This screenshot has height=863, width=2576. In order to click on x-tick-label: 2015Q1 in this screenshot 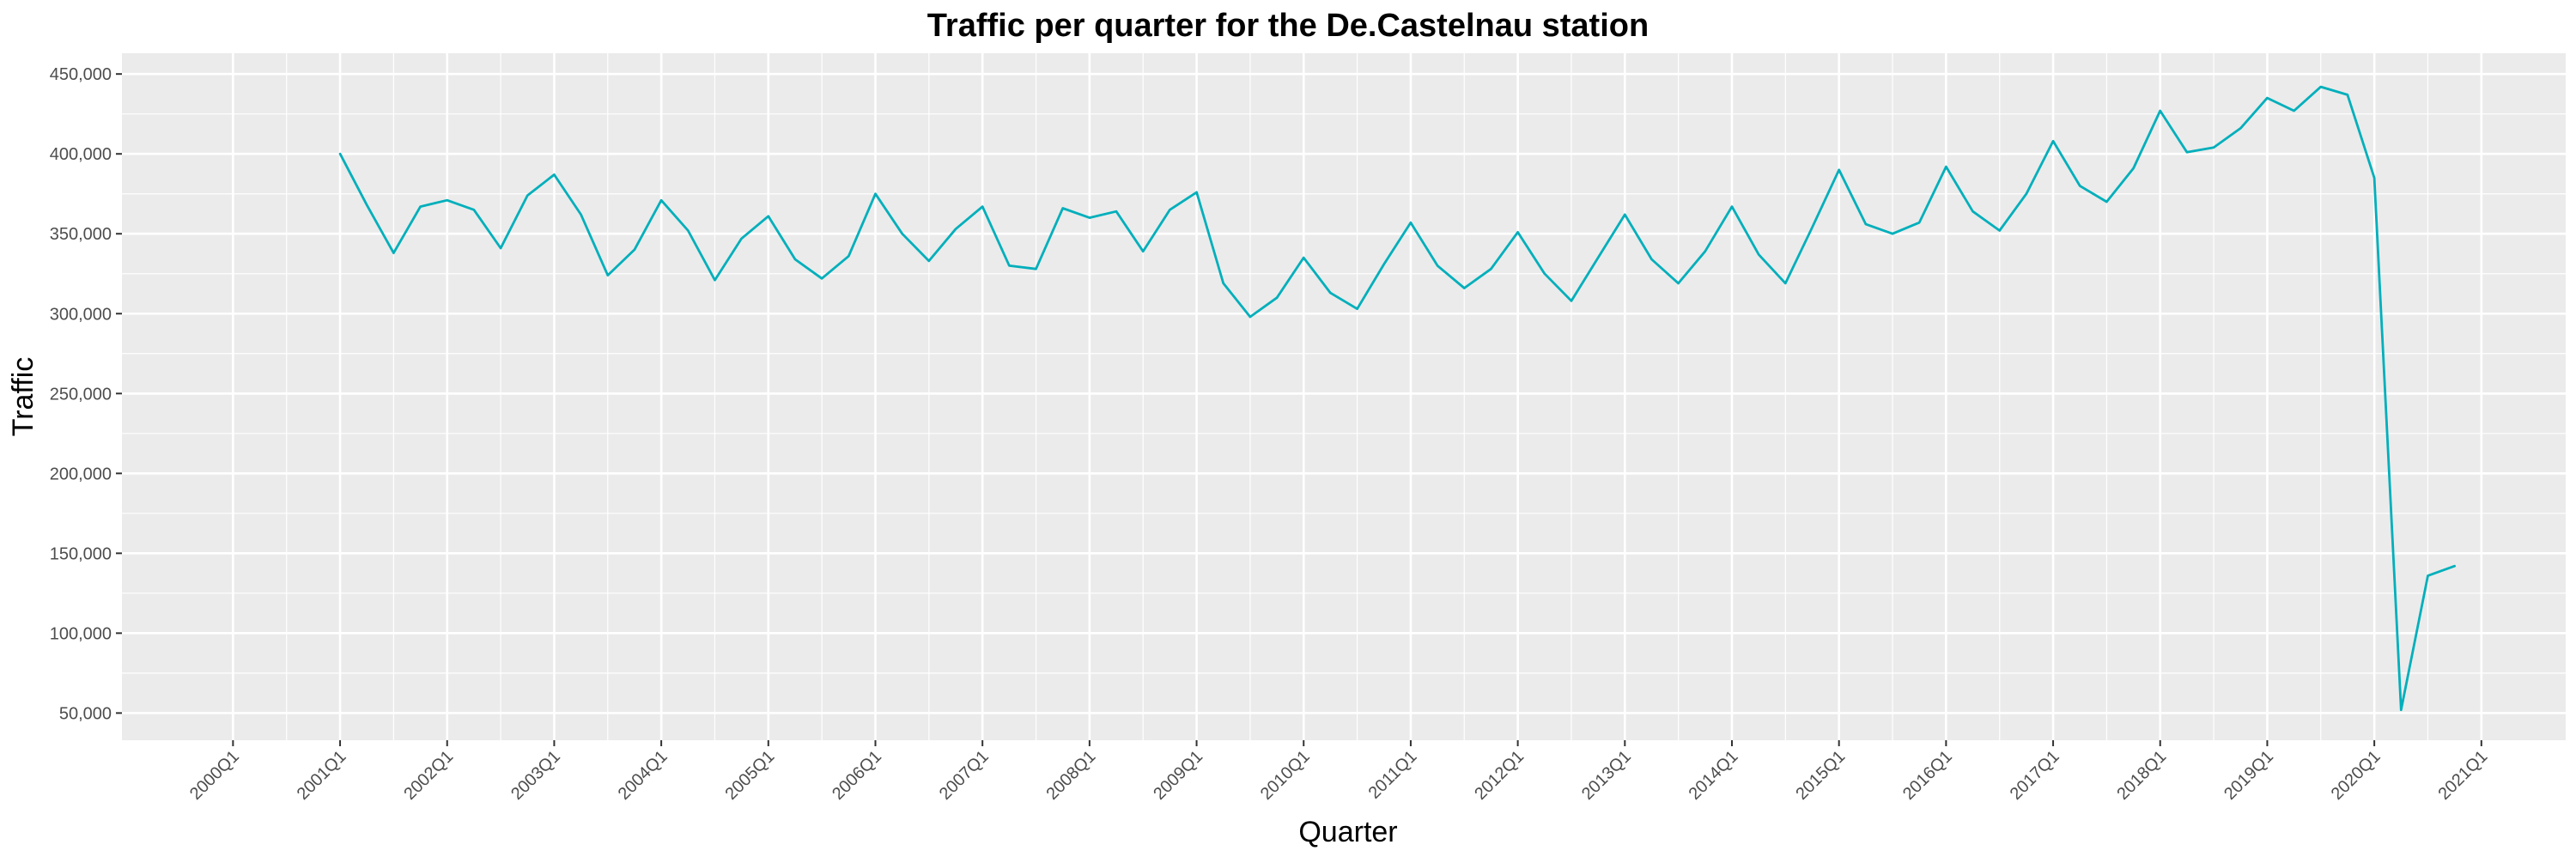, I will do `click(1821, 776)`.